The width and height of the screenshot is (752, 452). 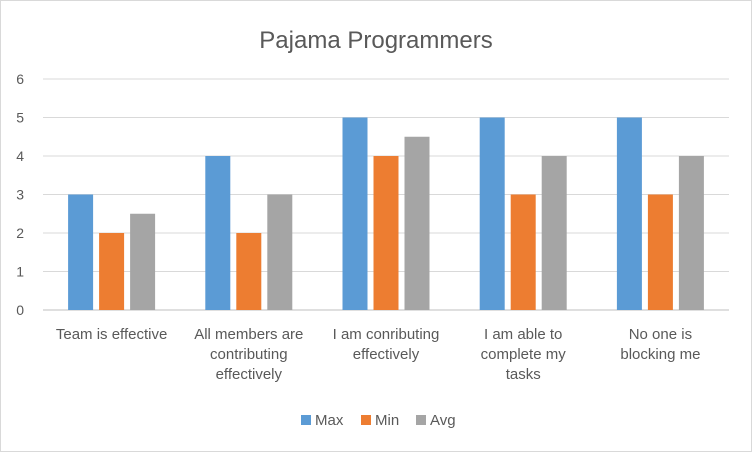 What do you see at coordinates (386, 344) in the screenshot?
I see `x-category-label: I am conributing effectively` at bounding box center [386, 344].